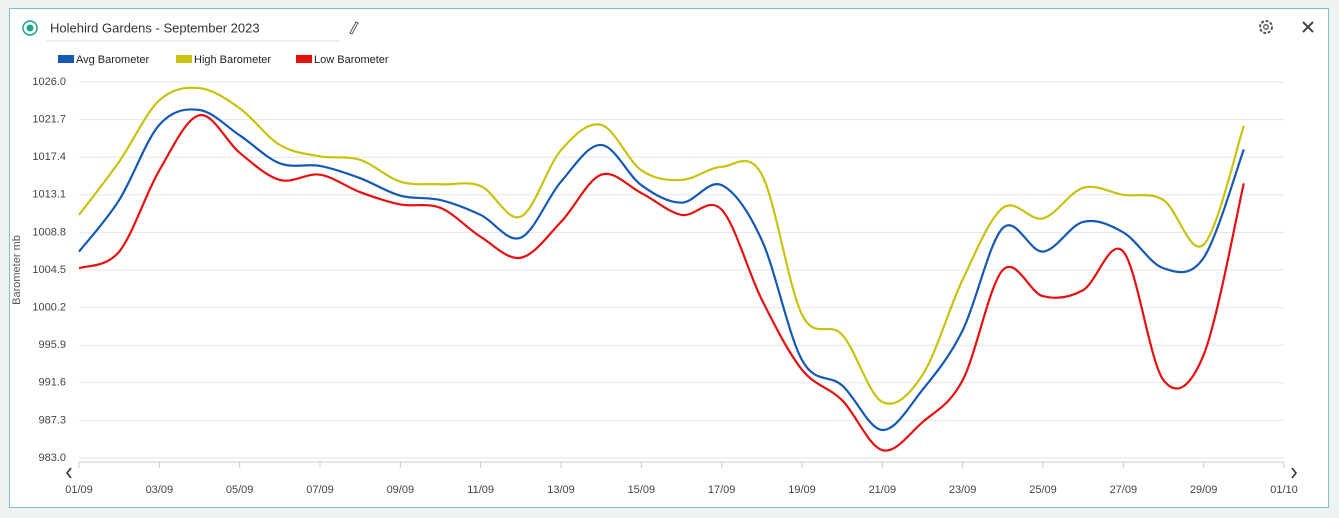 Image resolution: width=1339 pixels, height=518 pixels. What do you see at coordinates (320, 490) in the screenshot?
I see `x-tick-label: 07/09` at bounding box center [320, 490].